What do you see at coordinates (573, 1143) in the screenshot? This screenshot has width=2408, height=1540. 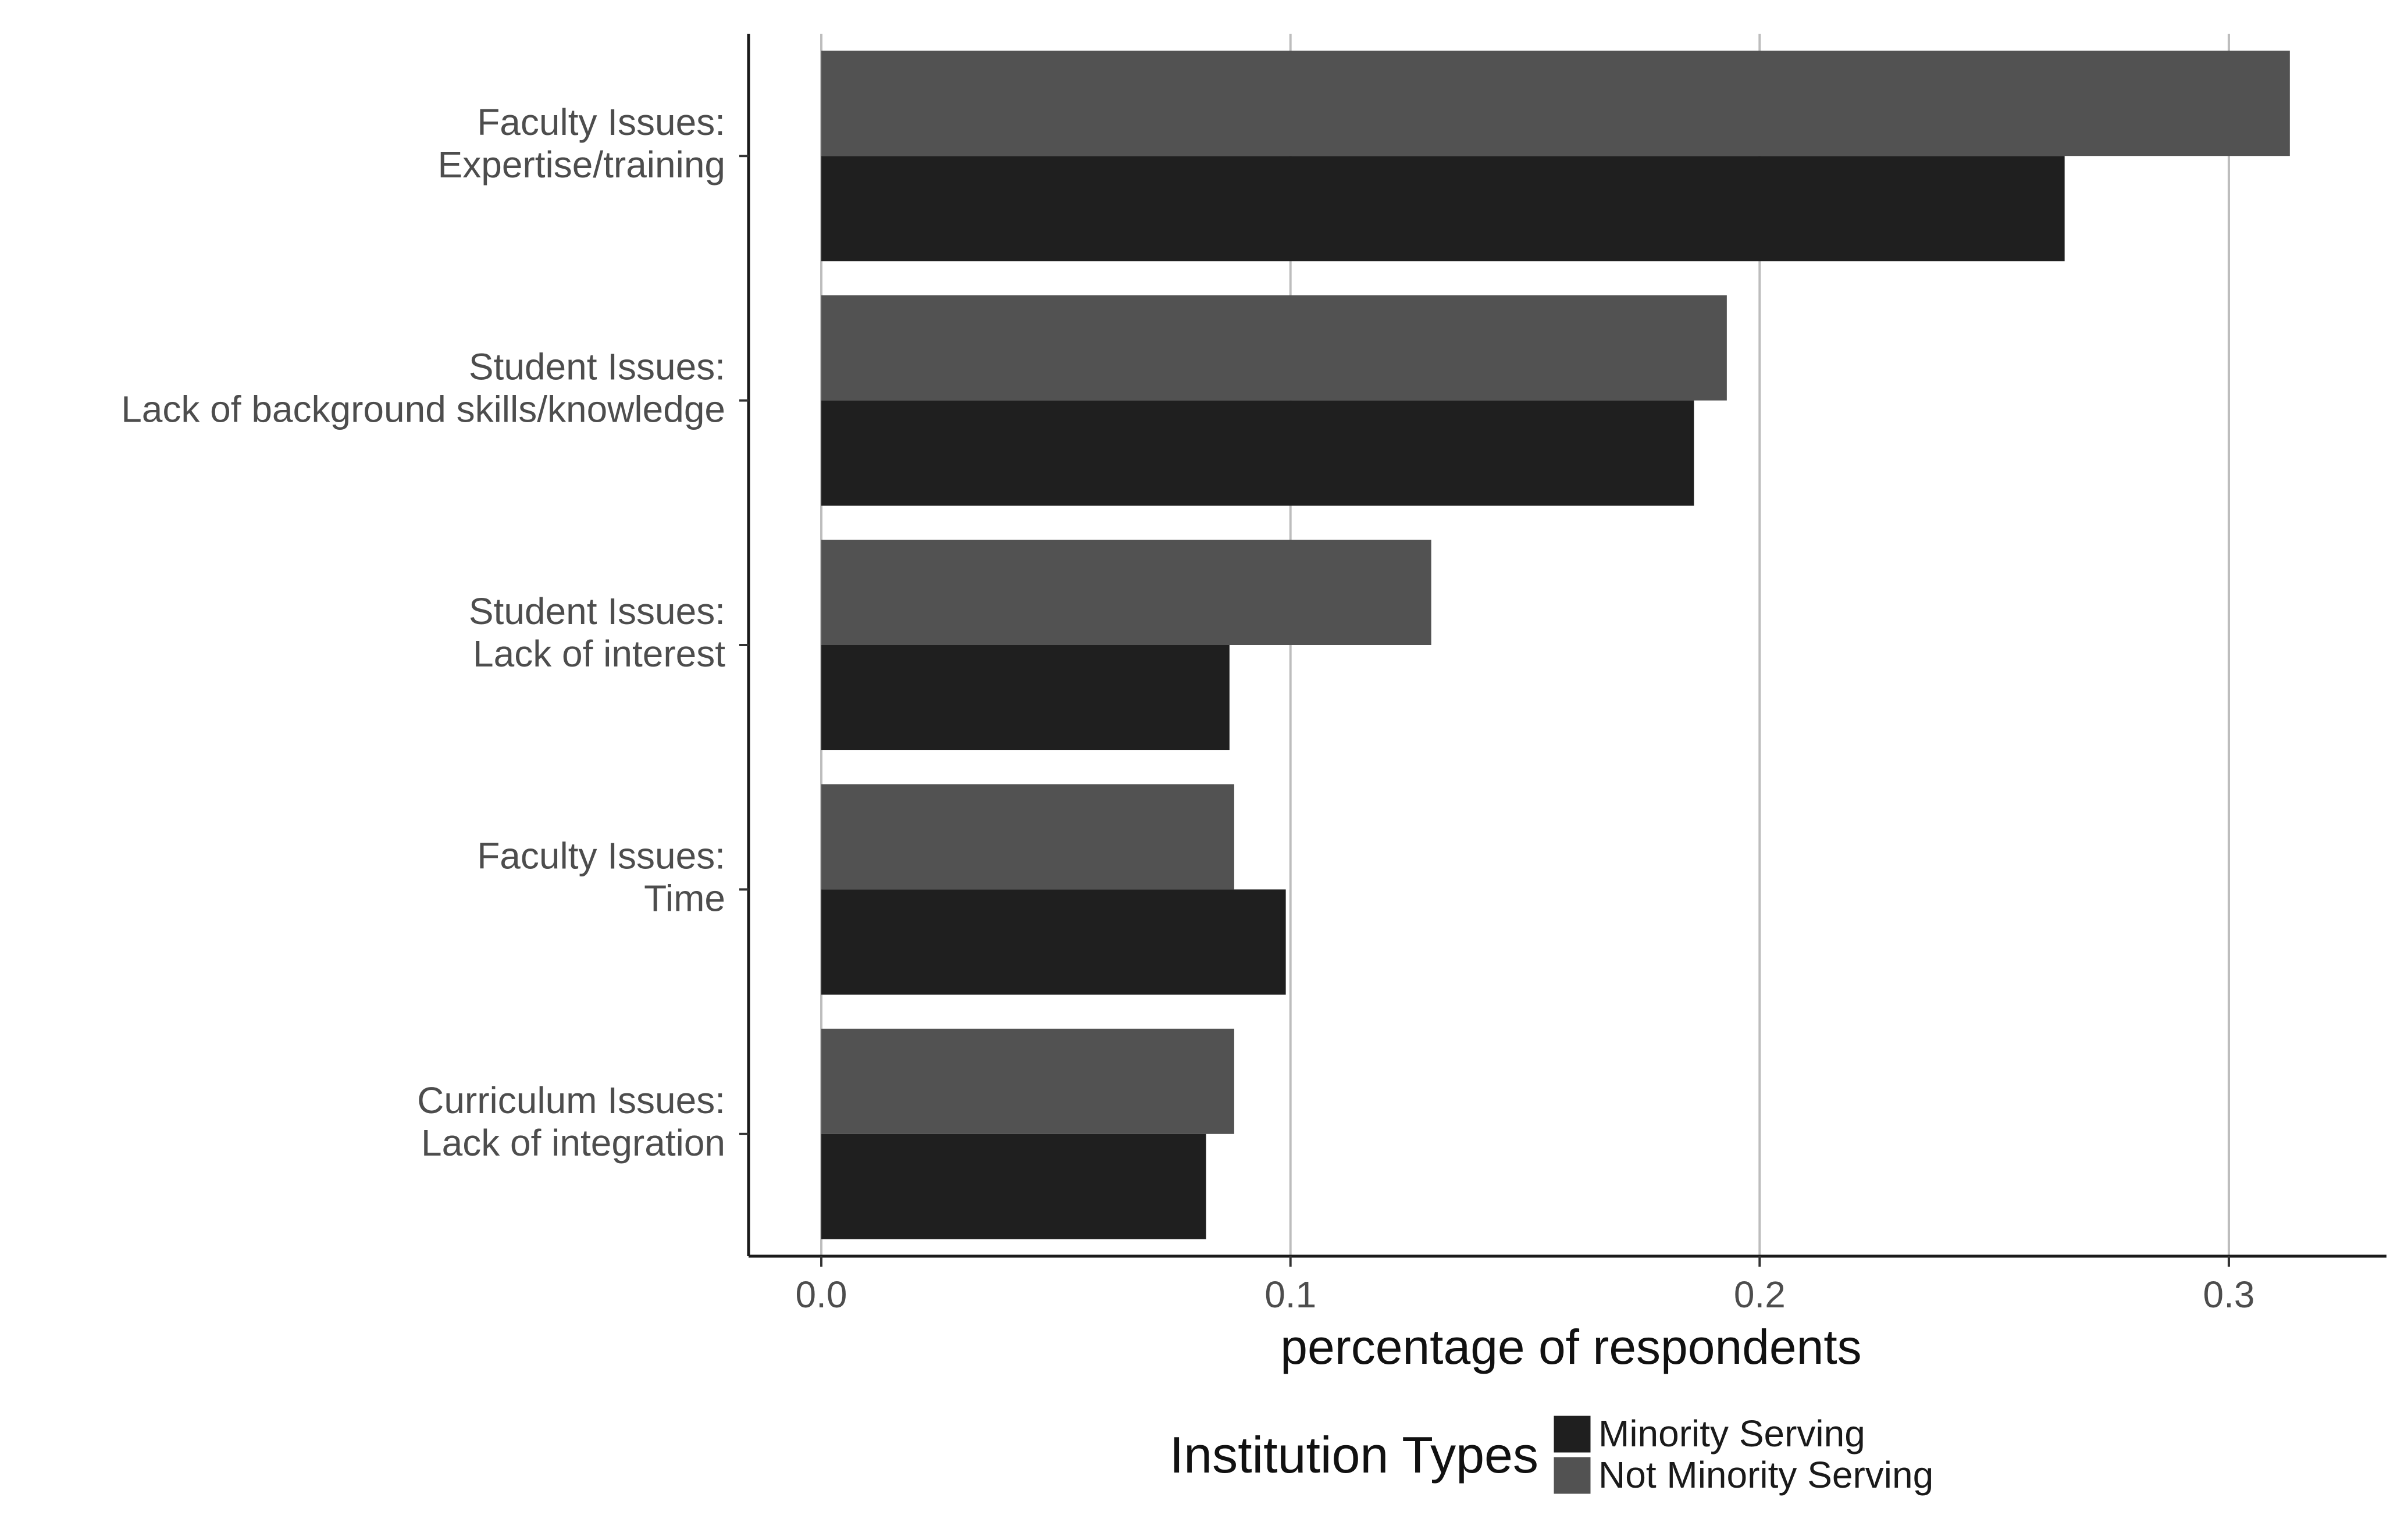 I see `y-tick-label-line: Lack of integration` at bounding box center [573, 1143].